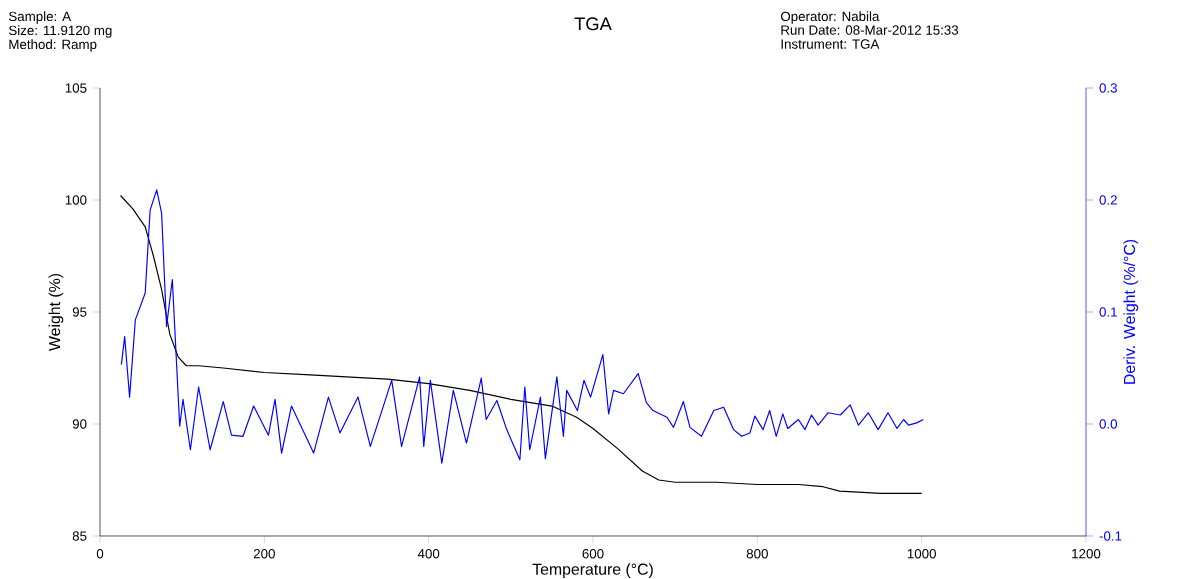  I want to click on y2-tick-label: 0.3, so click(1108, 88).